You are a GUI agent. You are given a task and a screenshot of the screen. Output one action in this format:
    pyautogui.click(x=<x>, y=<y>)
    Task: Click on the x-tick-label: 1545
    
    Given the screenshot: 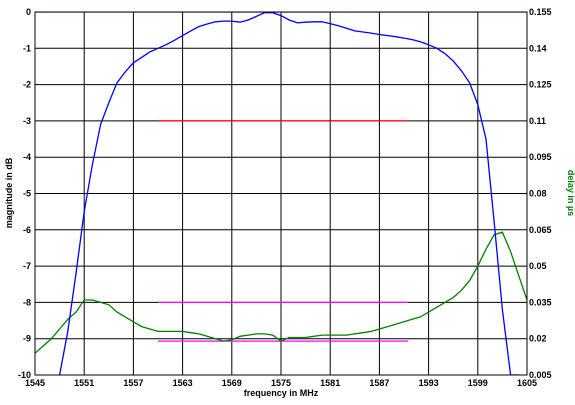 What is the action you would take?
    pyautogui.click(x=35, y=383)
    